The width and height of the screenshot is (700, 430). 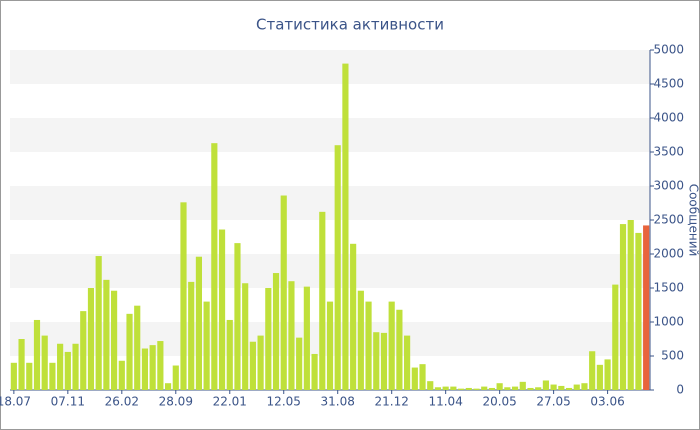 What do you see at coordinates (284, 402) in the screenshot?
I see `x-tick-label: 12.05` at bounding box center [284, 402].